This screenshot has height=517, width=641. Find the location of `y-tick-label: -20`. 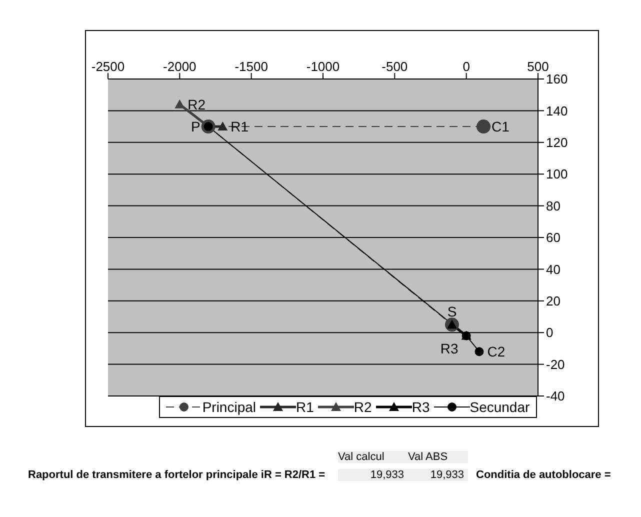

y-tick-label: -20 is located at coordinates (555, 364).